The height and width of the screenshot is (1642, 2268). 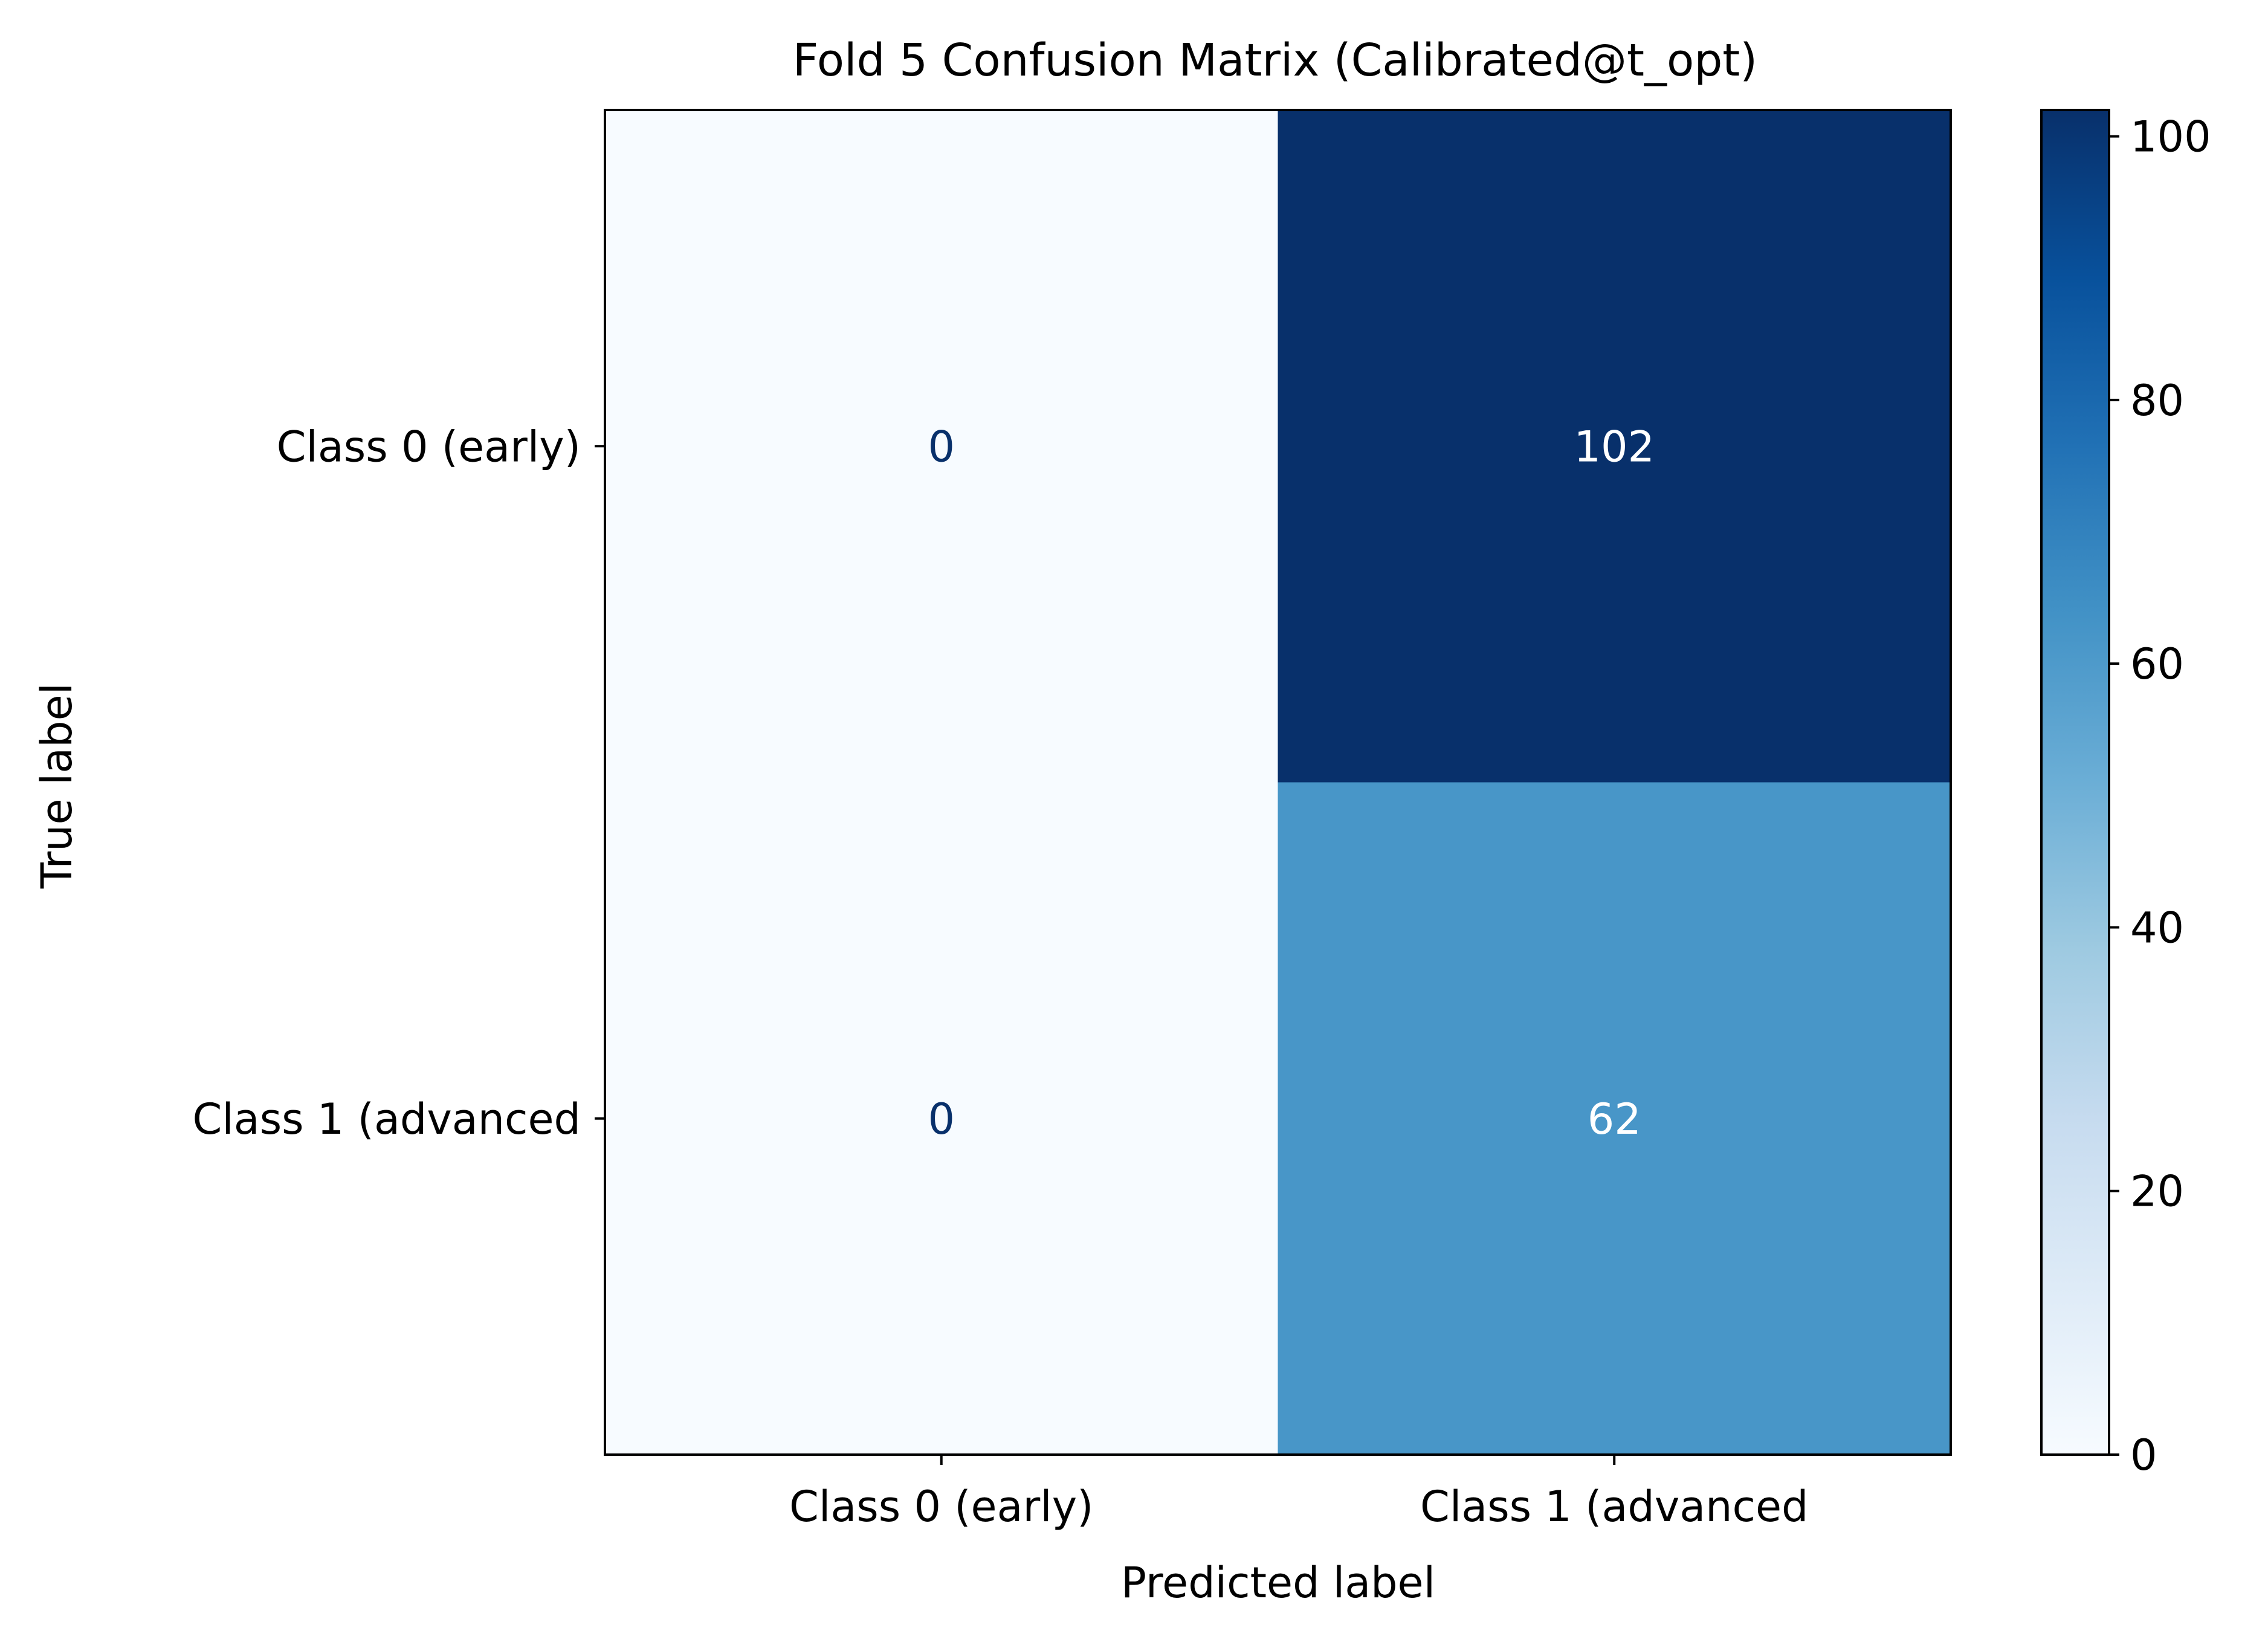 I want to click on cell-value-labels: 0 102 0 62, so click(x=1291, y=783).